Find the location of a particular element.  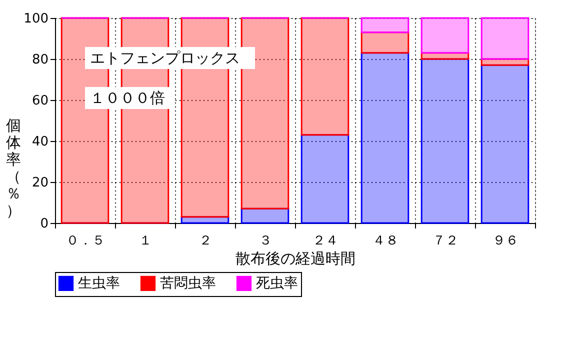

annotation: １０００倍 is located at coordinates (127, 98).